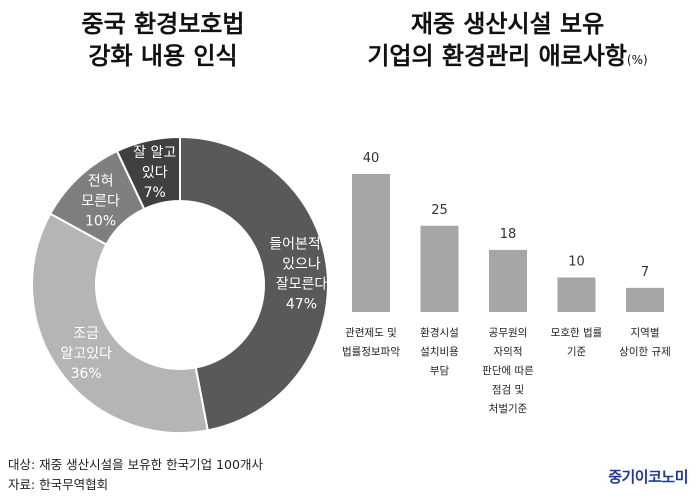 Image resolution: width=700 pixels, height=499 pixels. Describe the element at coordinates (508, 280) in the screenshot. I see `bar-official-discretion` at that location.